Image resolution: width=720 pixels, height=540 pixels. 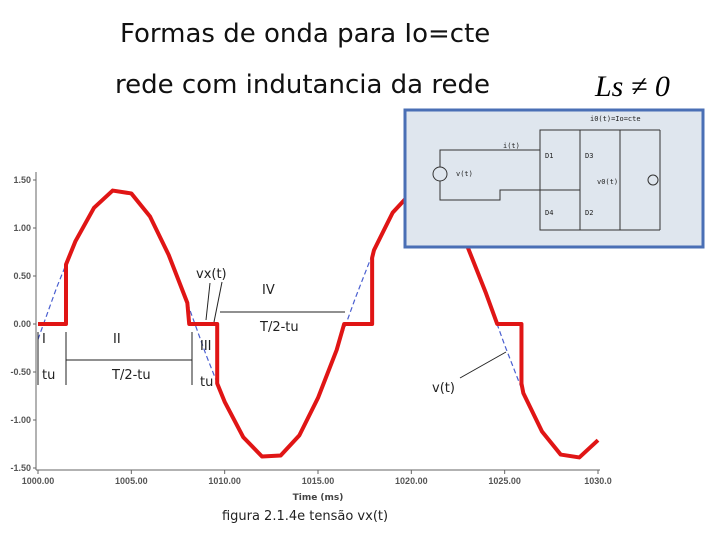 I want to click on y-tick-label: 0.00, so click(x=22, y=324).